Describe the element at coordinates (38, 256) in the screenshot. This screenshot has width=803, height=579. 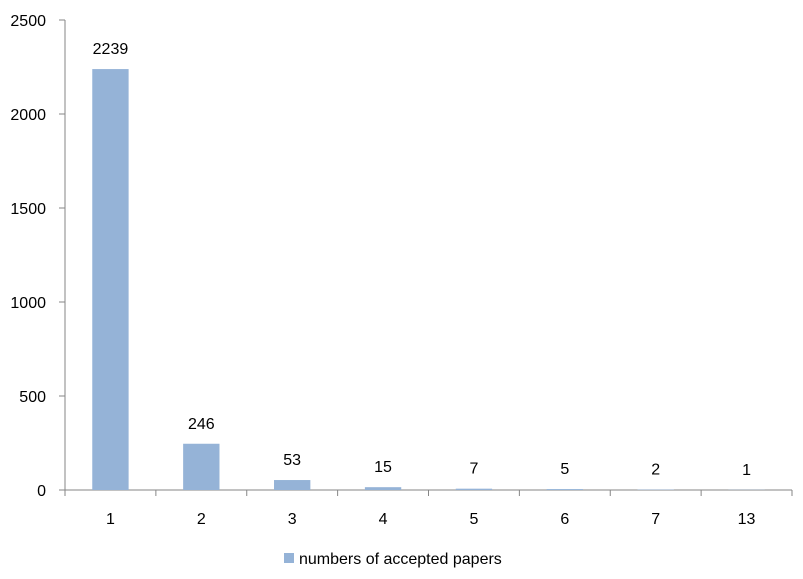
I see `y-axis: 0 500 1000 1500 2000 2500` at that location.